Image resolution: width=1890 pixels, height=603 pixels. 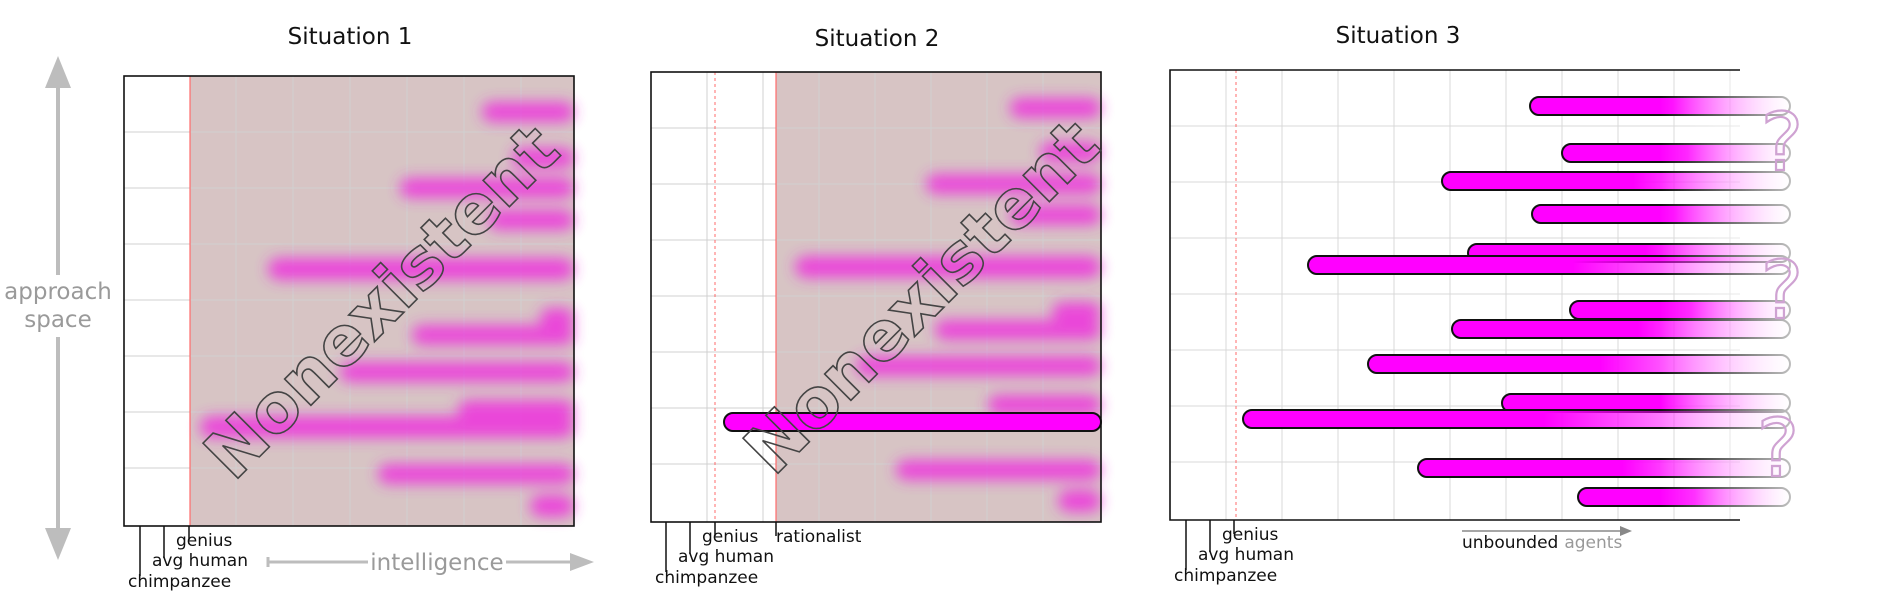 I want to click on y-axis: approach space, so click(x=58, y=308).